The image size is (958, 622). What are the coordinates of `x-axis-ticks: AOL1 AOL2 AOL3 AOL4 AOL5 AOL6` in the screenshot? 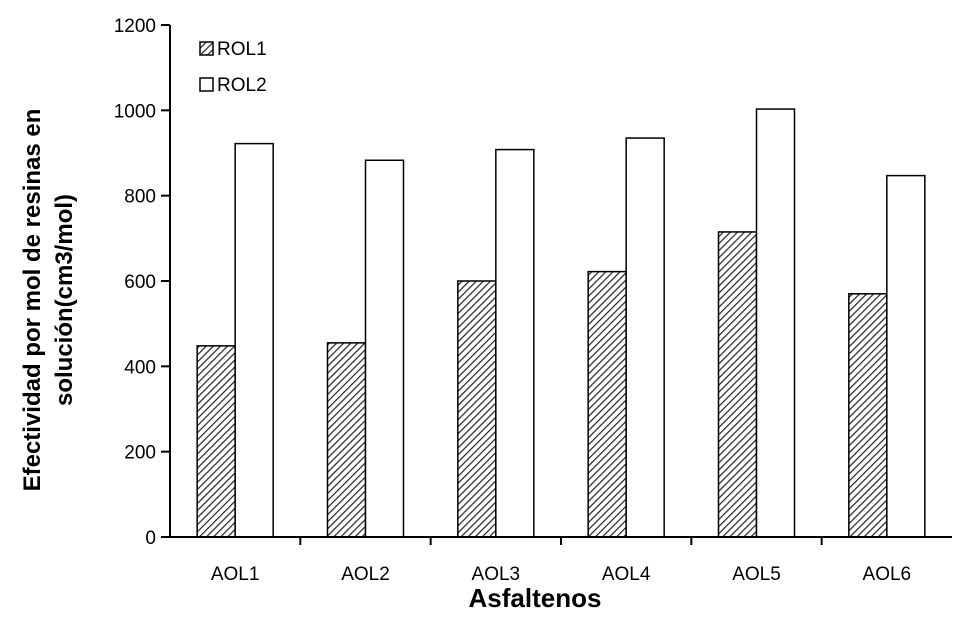 It's located at (561, 561).